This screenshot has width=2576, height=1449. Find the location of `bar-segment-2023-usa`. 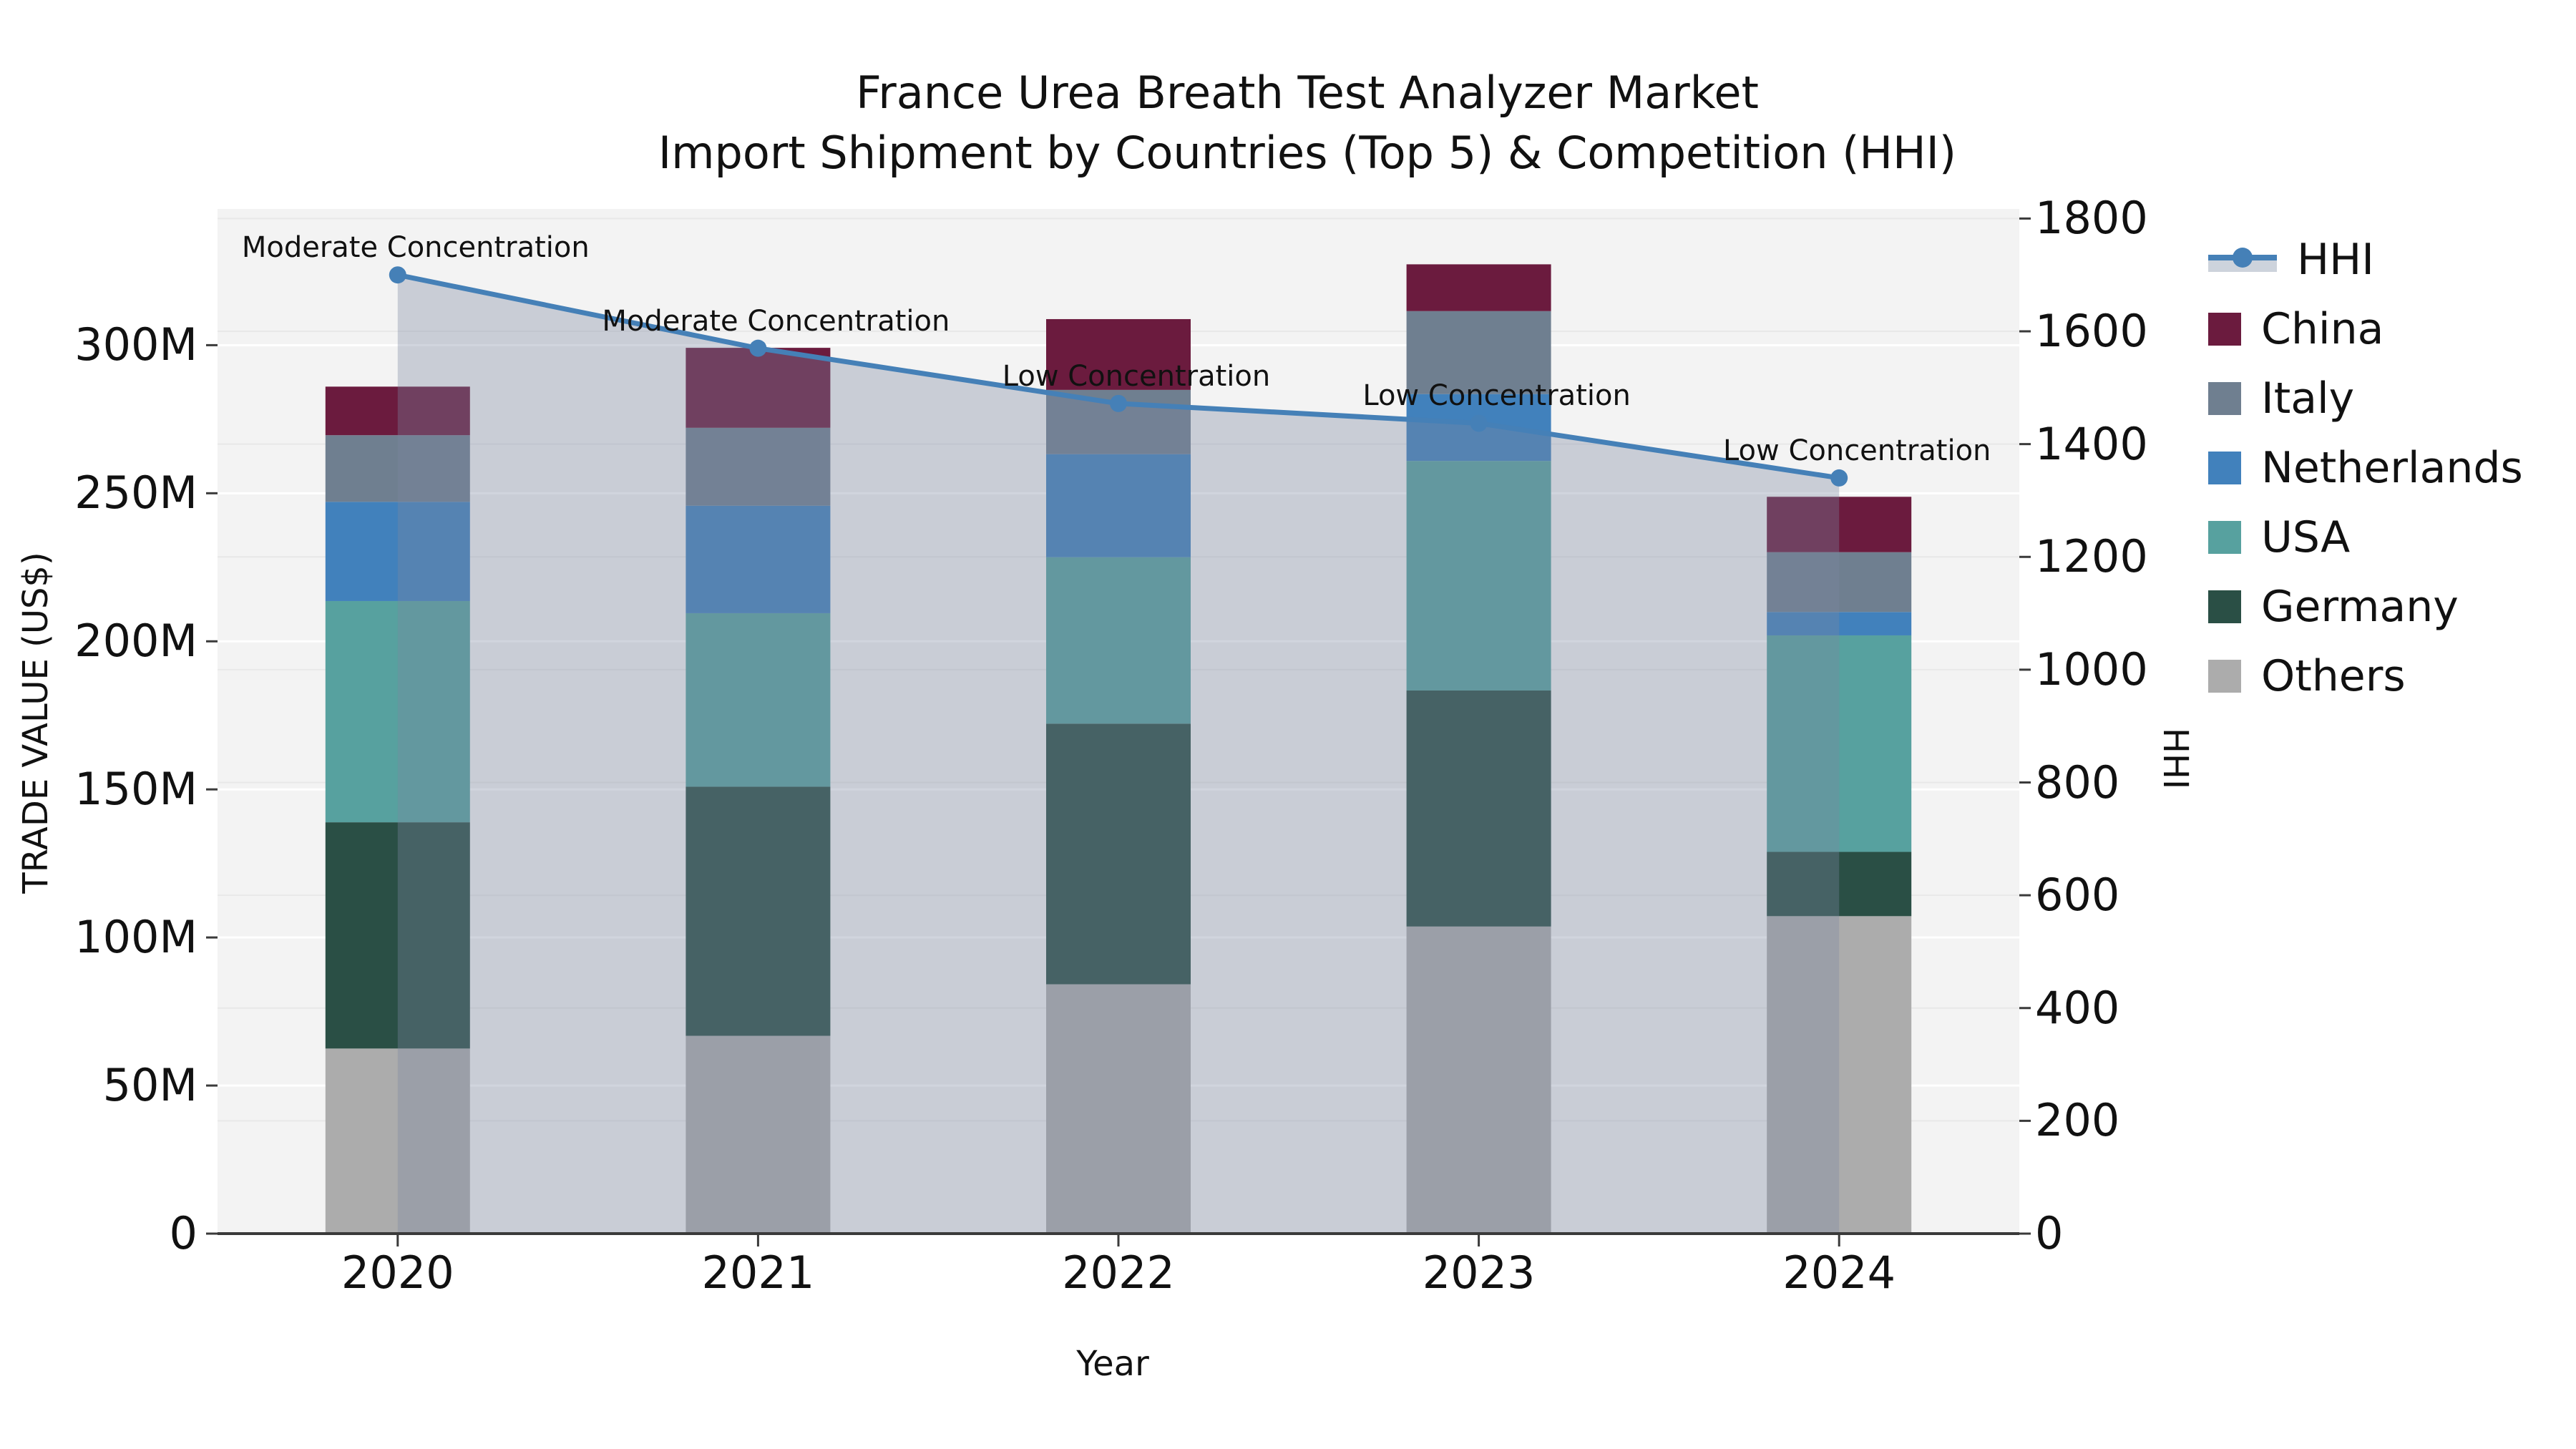

bar-segment-2023-usa is located at coordinates (1478, 576).